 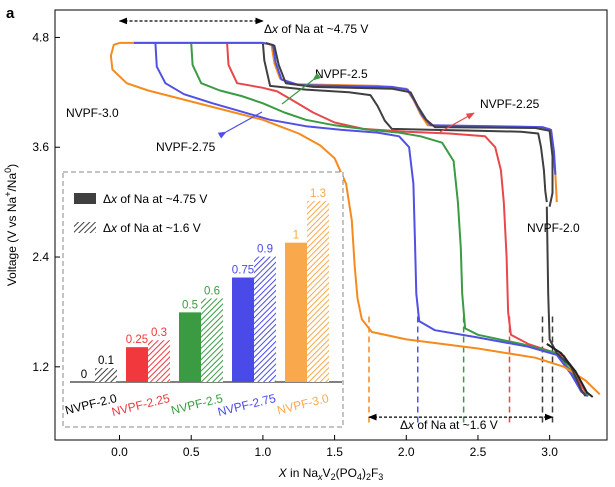 What do you see at coordinates (263, 452) in the screenshot?
I see `x-tick-label: 1.0` at bounding box center [263, 452].